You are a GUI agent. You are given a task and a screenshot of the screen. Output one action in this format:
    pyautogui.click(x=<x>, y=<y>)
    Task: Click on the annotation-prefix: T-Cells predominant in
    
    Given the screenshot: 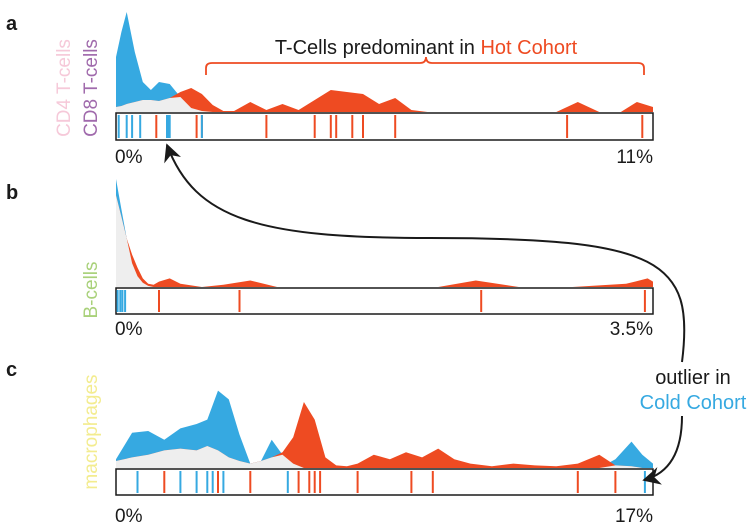 What is the action you would take?
    pyautogui.click(x=378, y=48)
    